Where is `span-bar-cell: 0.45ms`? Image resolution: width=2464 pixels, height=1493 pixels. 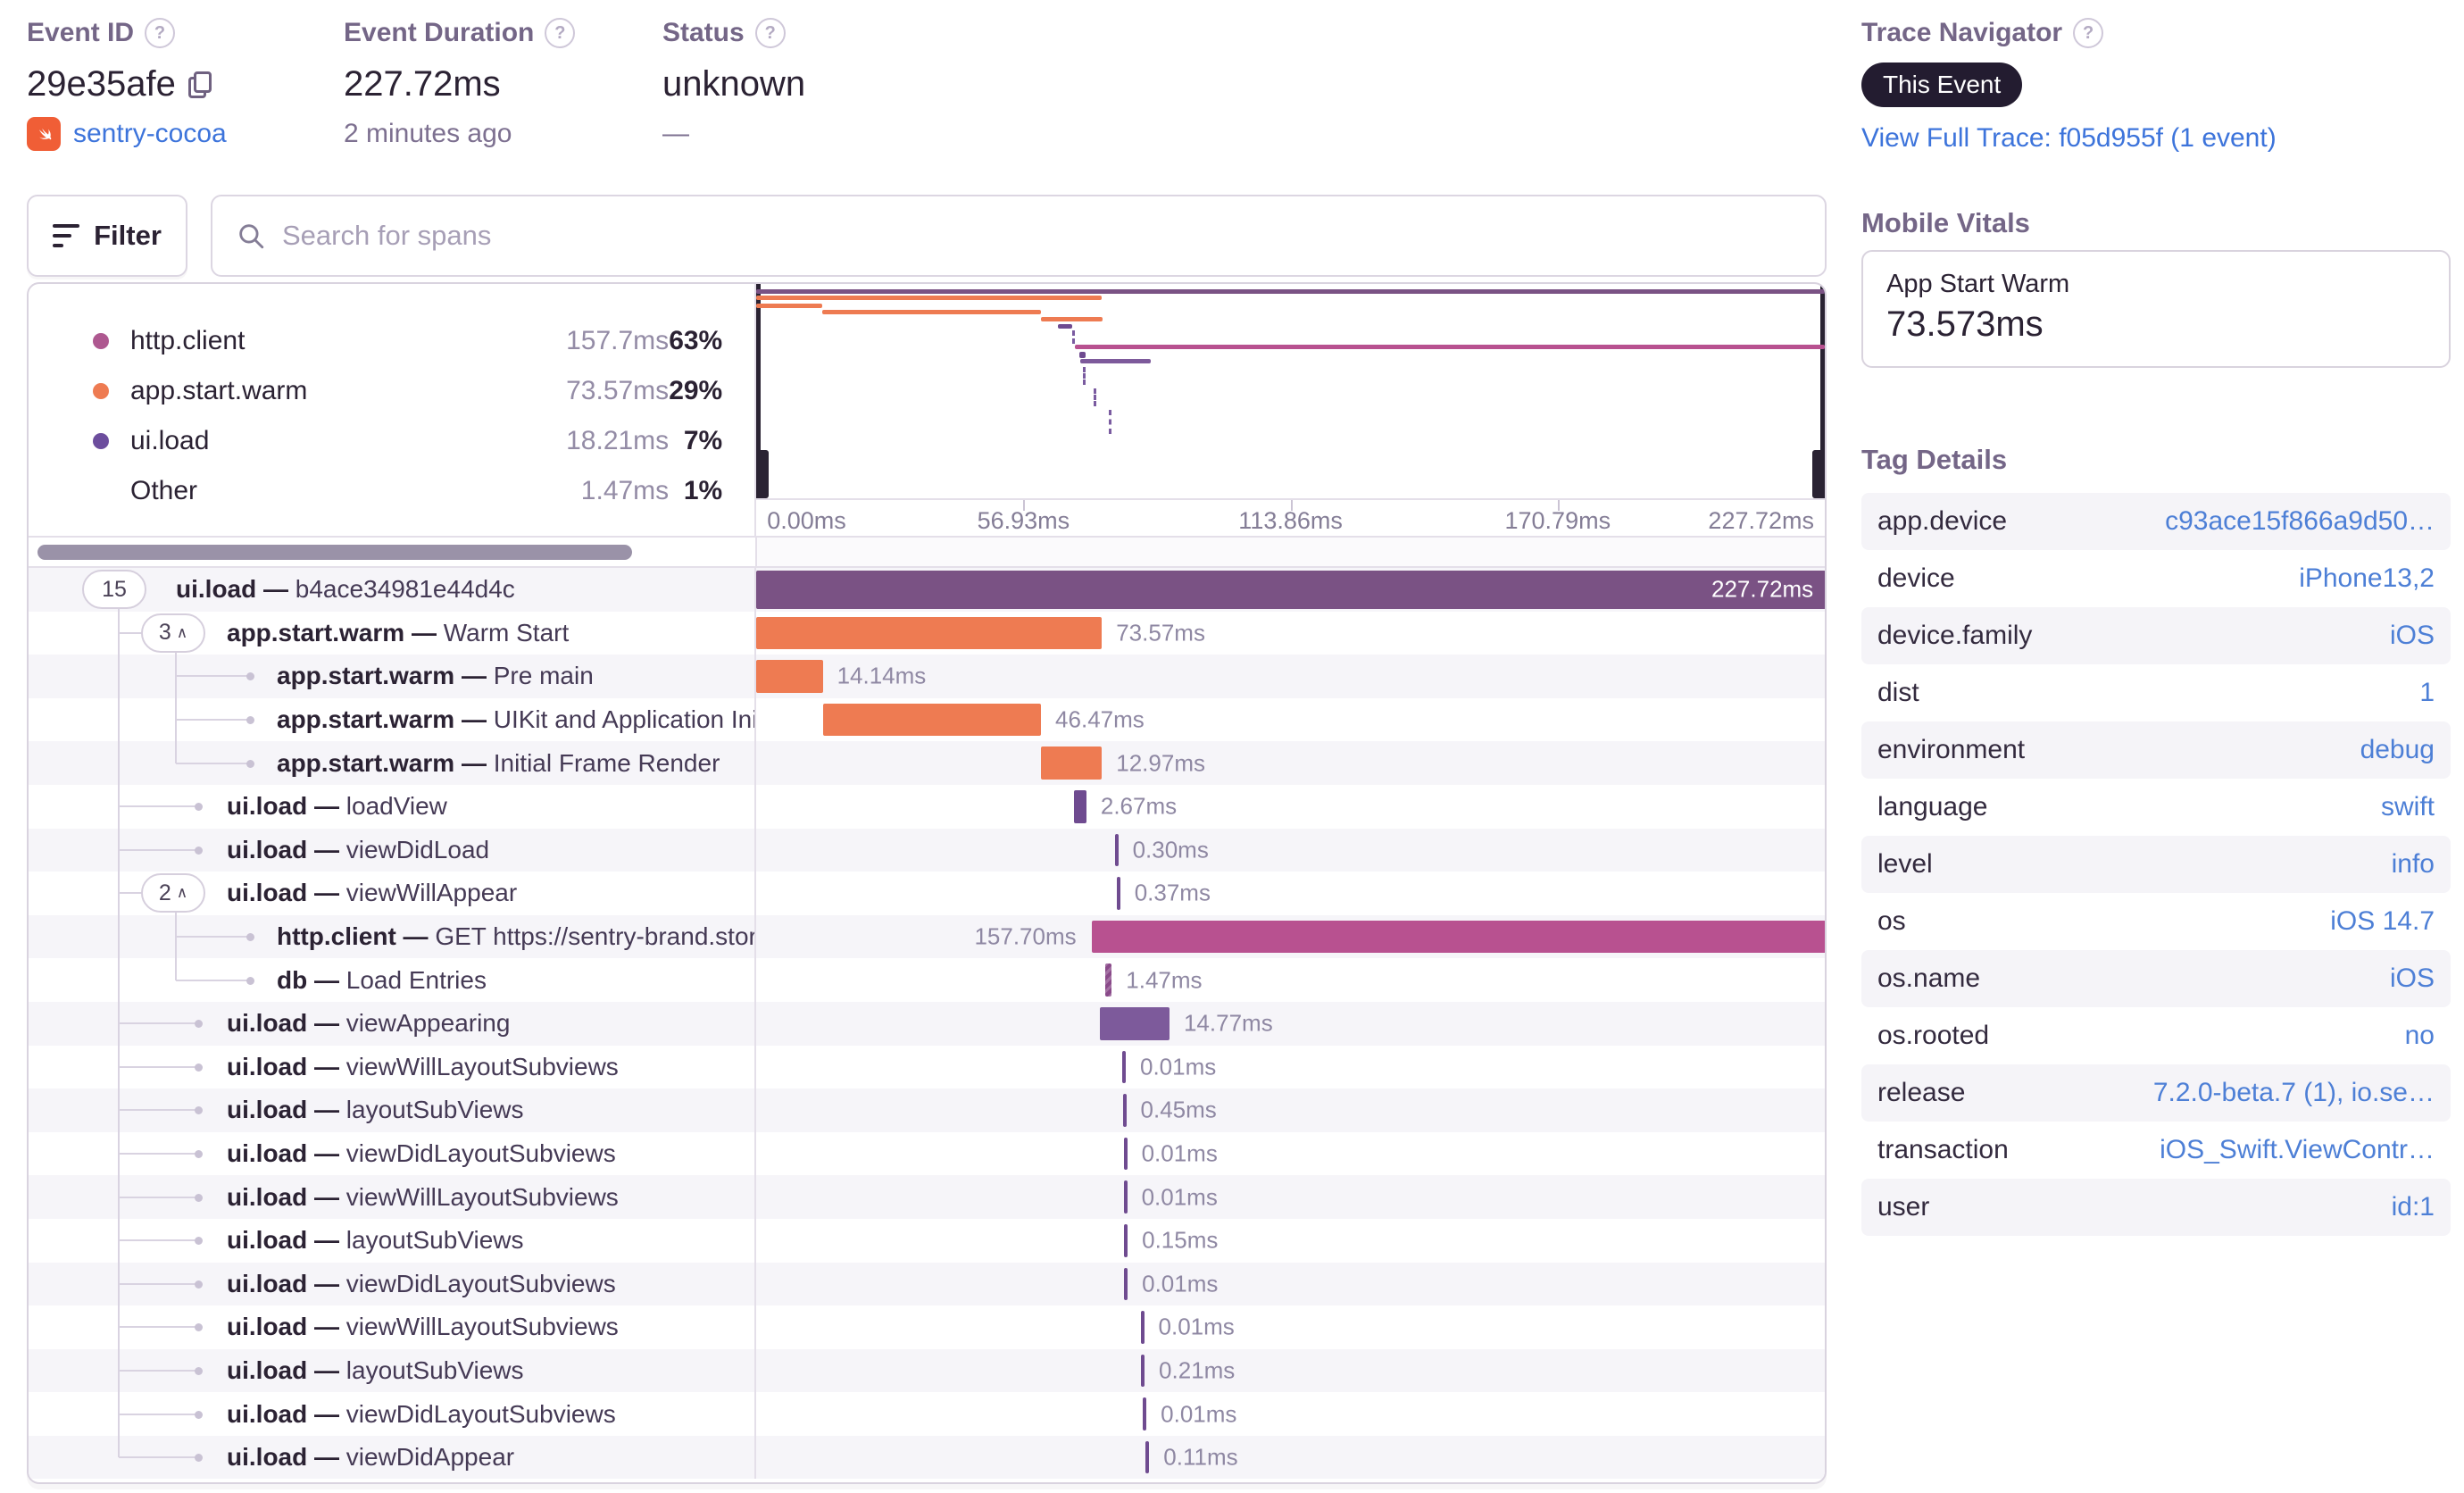 span-bar-cell: 0.45ms is located at coordinates (1290, 1110).